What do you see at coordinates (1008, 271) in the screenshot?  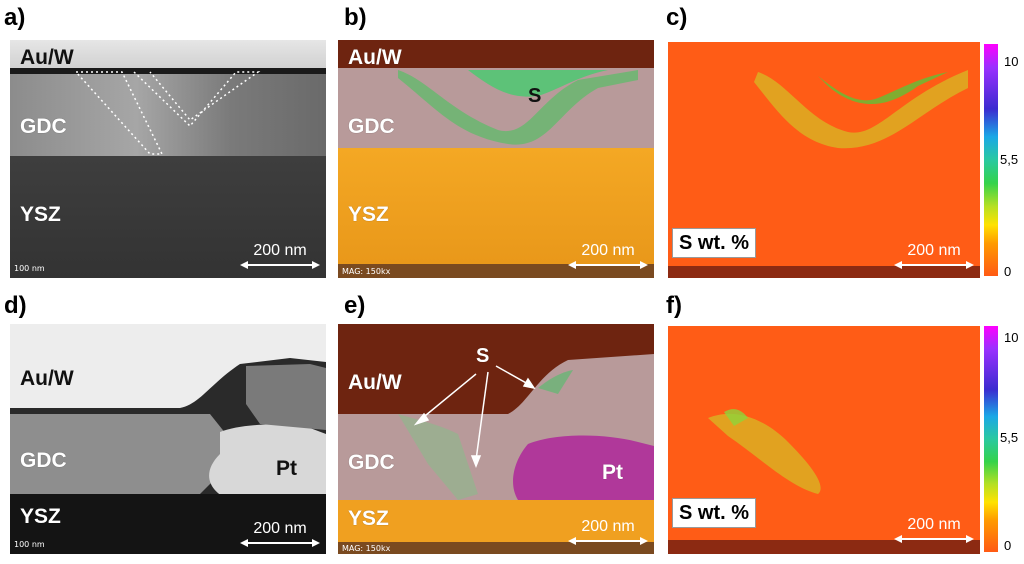 I see `colorbar-tick-0-c: 0` at bounding box center [1008, 271].